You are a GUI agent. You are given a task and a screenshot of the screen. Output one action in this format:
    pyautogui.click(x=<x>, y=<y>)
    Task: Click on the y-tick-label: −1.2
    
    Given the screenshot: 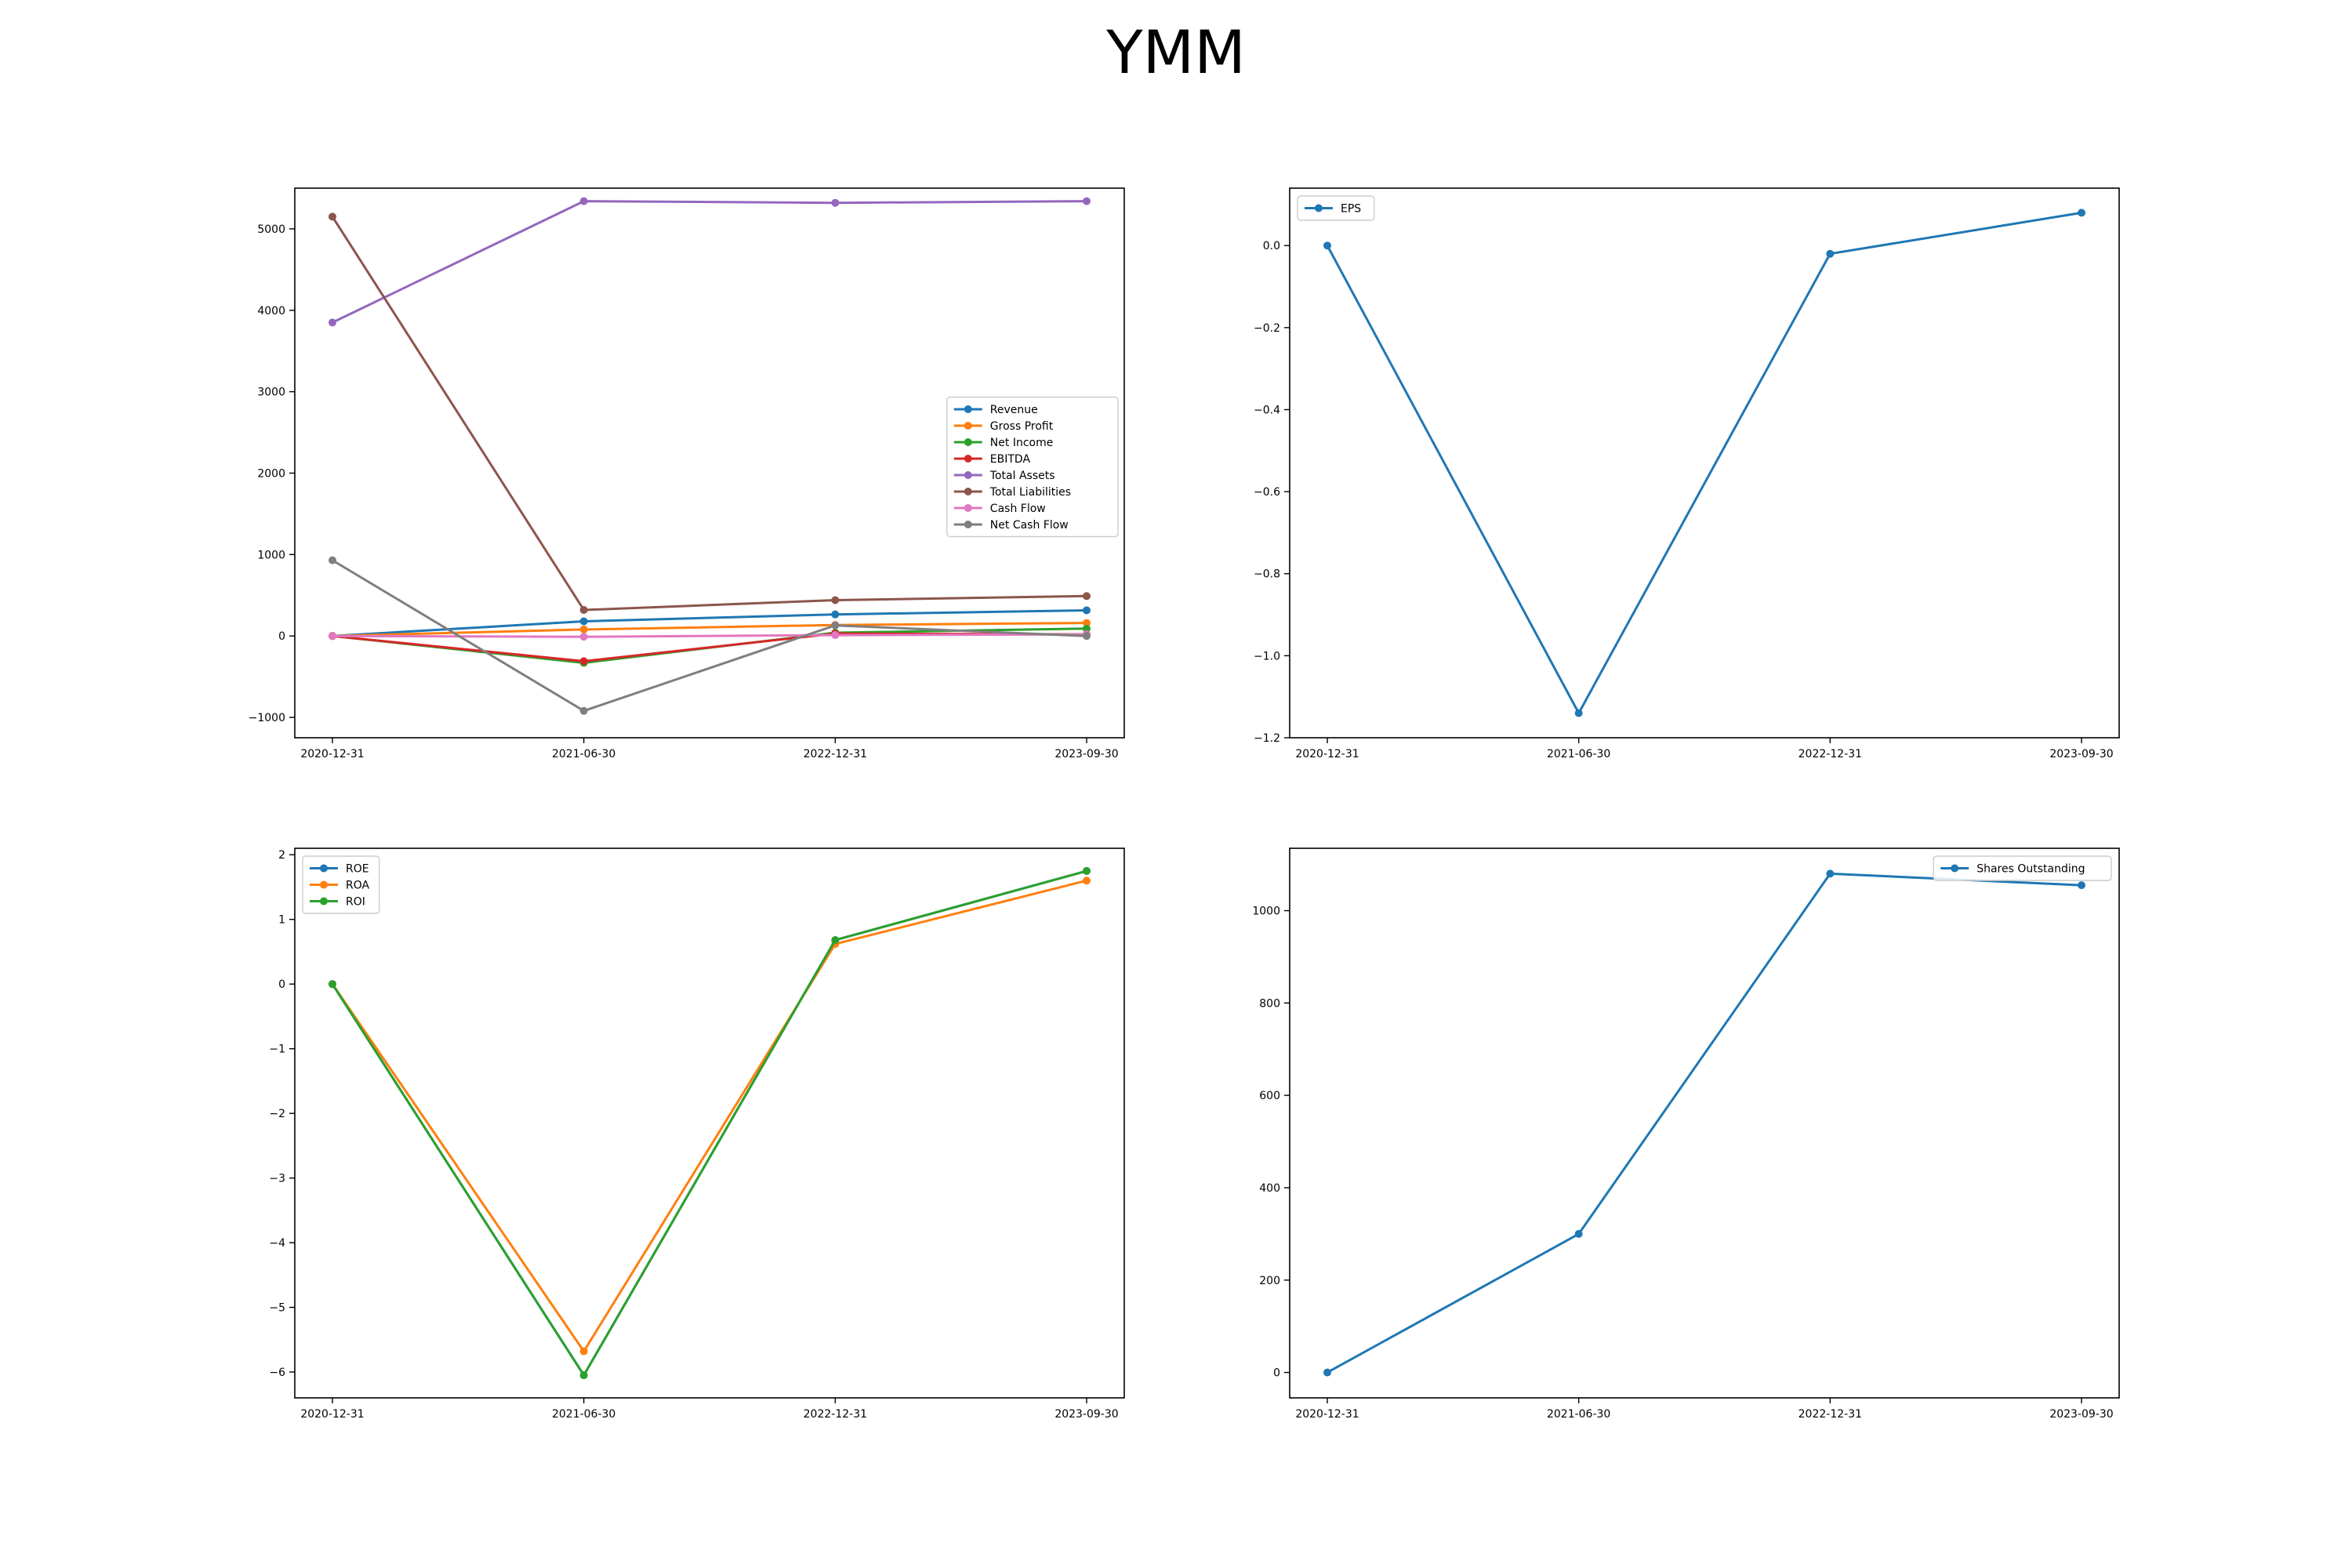 What is the action you would take?
    pyautogui.click(x=1267, y=738)
    